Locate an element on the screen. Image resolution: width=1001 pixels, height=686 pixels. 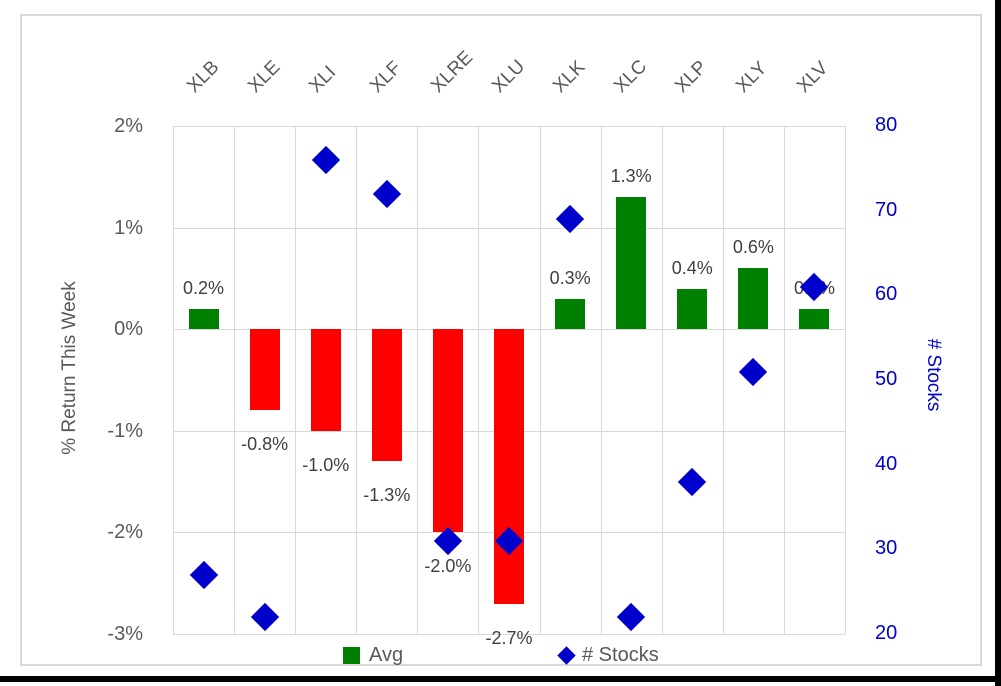
right-axis-tick: 20 is located at coordinates (886, 633).